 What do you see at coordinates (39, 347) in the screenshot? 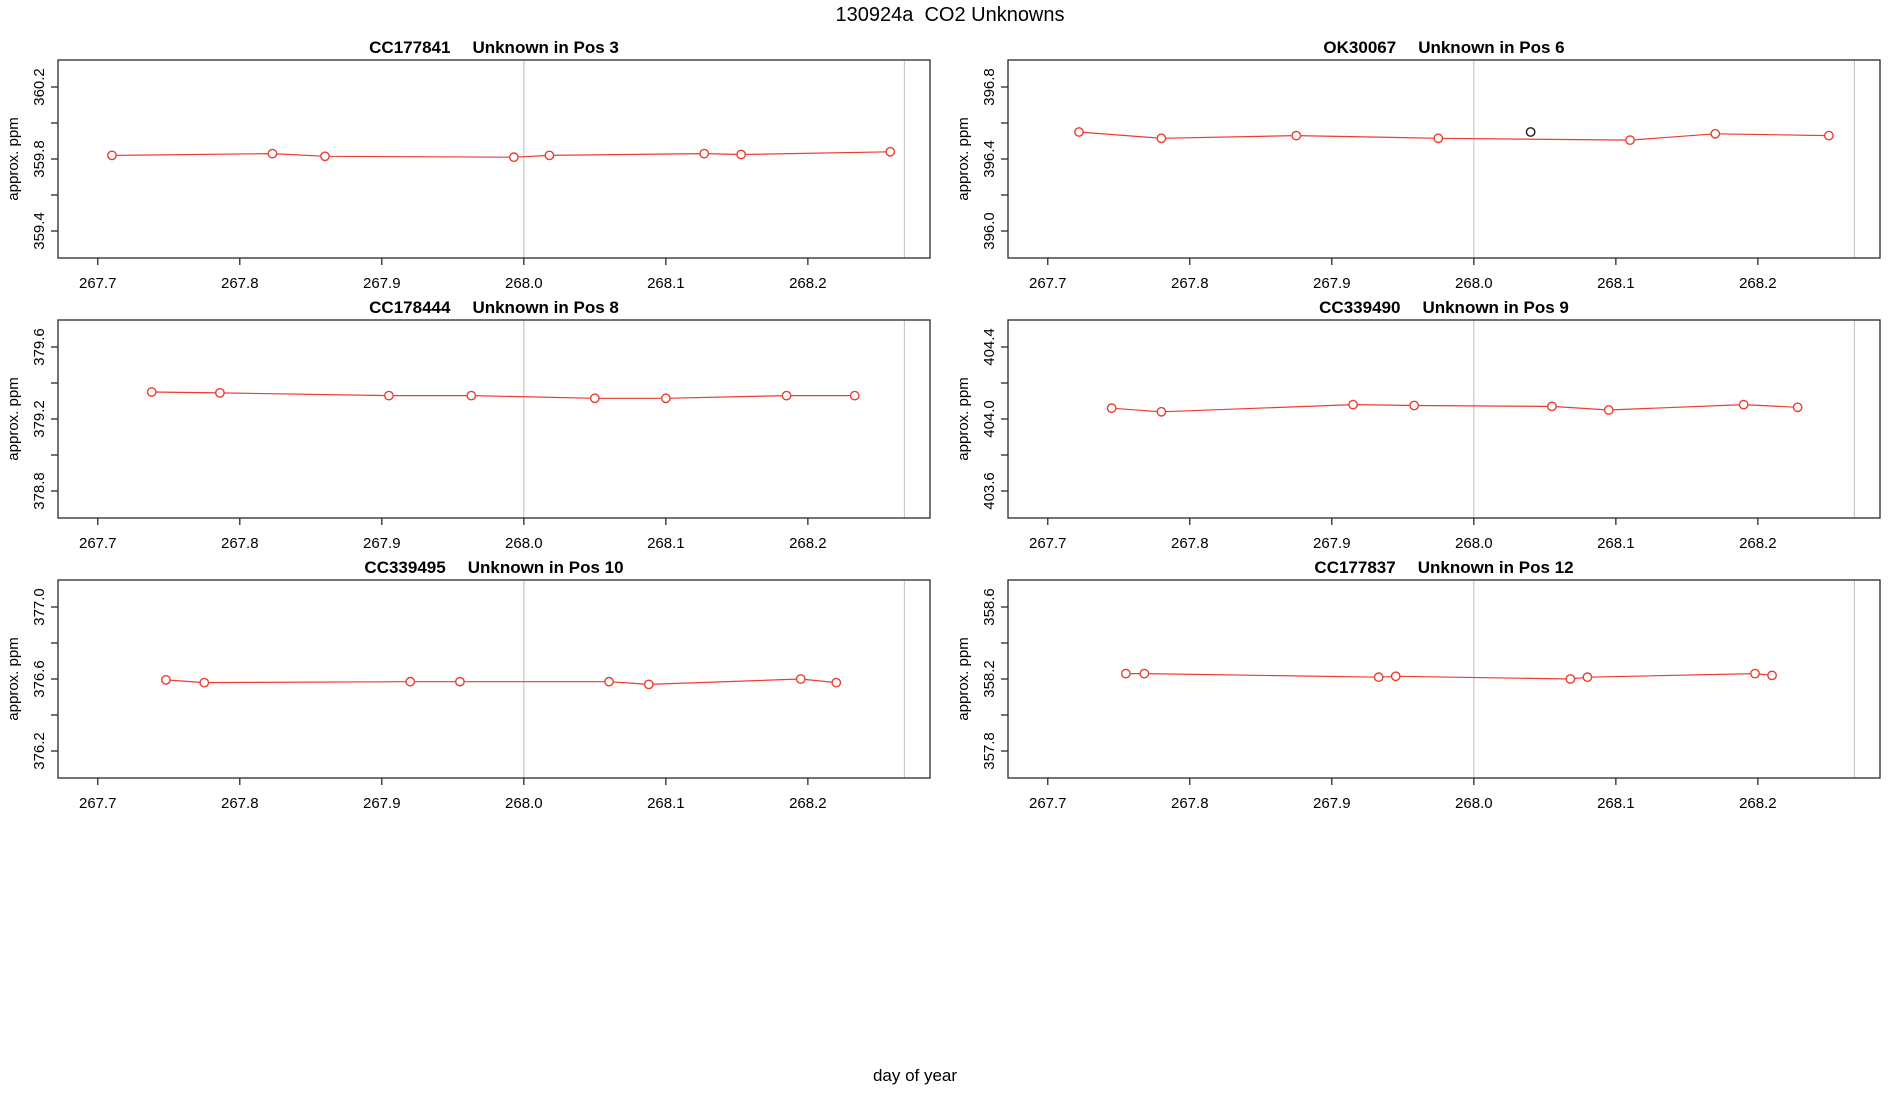
I see `y-tick-label: 379.6` at bounding box center [39, 347].